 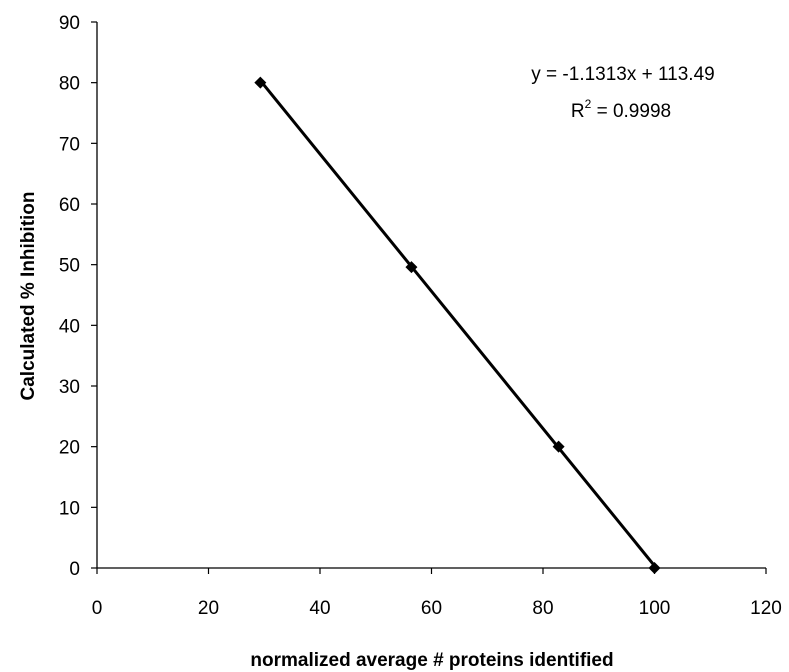 What do you see at coordinates (69, 508) in the screenshot?
I see `y-tick-label: 10` at bounding box center [69, 508].